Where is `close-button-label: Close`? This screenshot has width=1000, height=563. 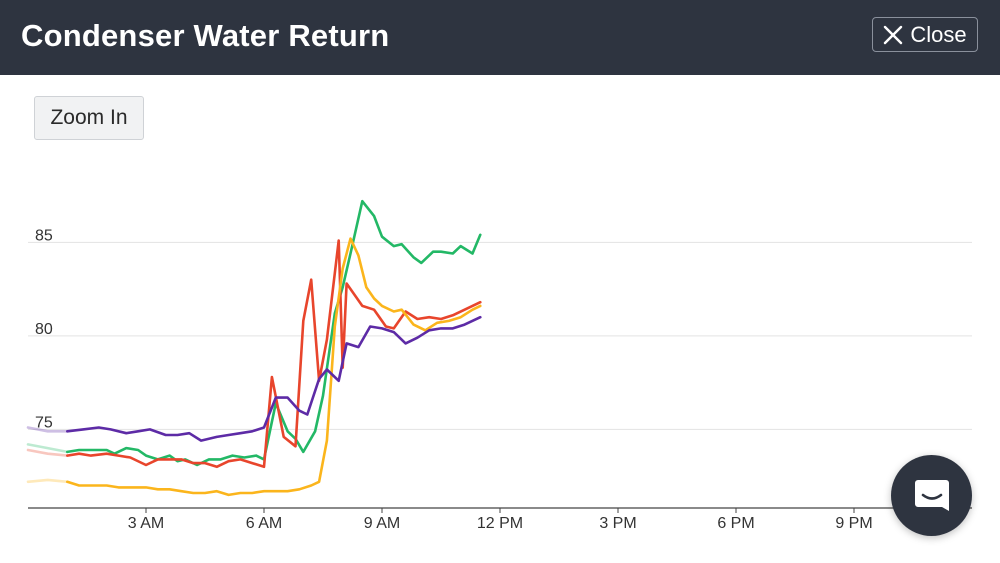
close-button-label: Close is located at coordinates (938, 34).